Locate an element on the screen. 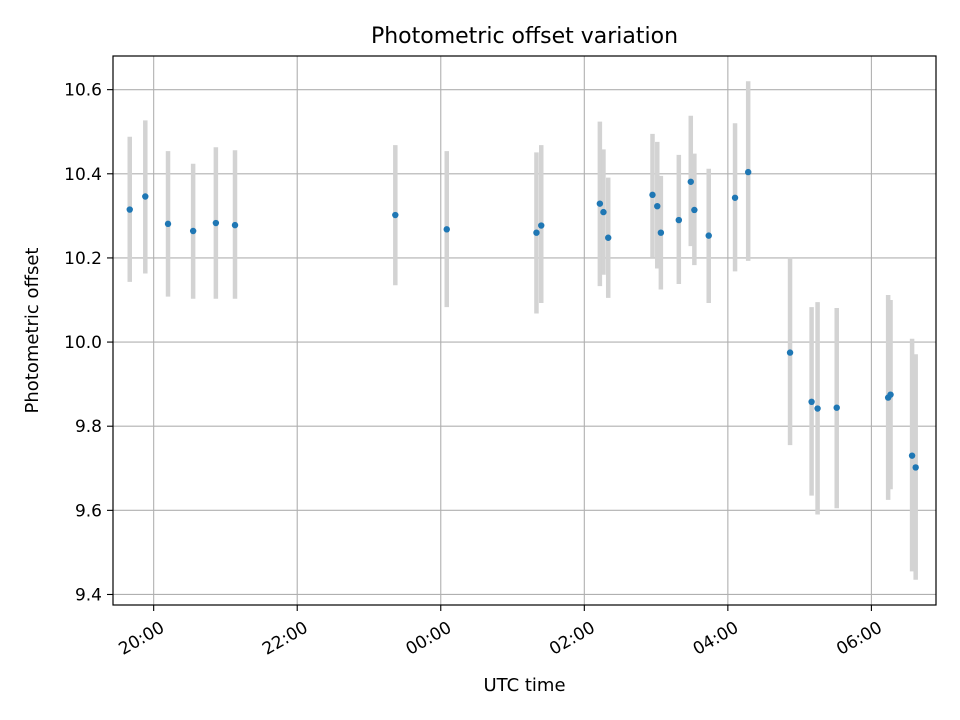  y-tick-label: 10.2 is located at coordinates (83, 259).